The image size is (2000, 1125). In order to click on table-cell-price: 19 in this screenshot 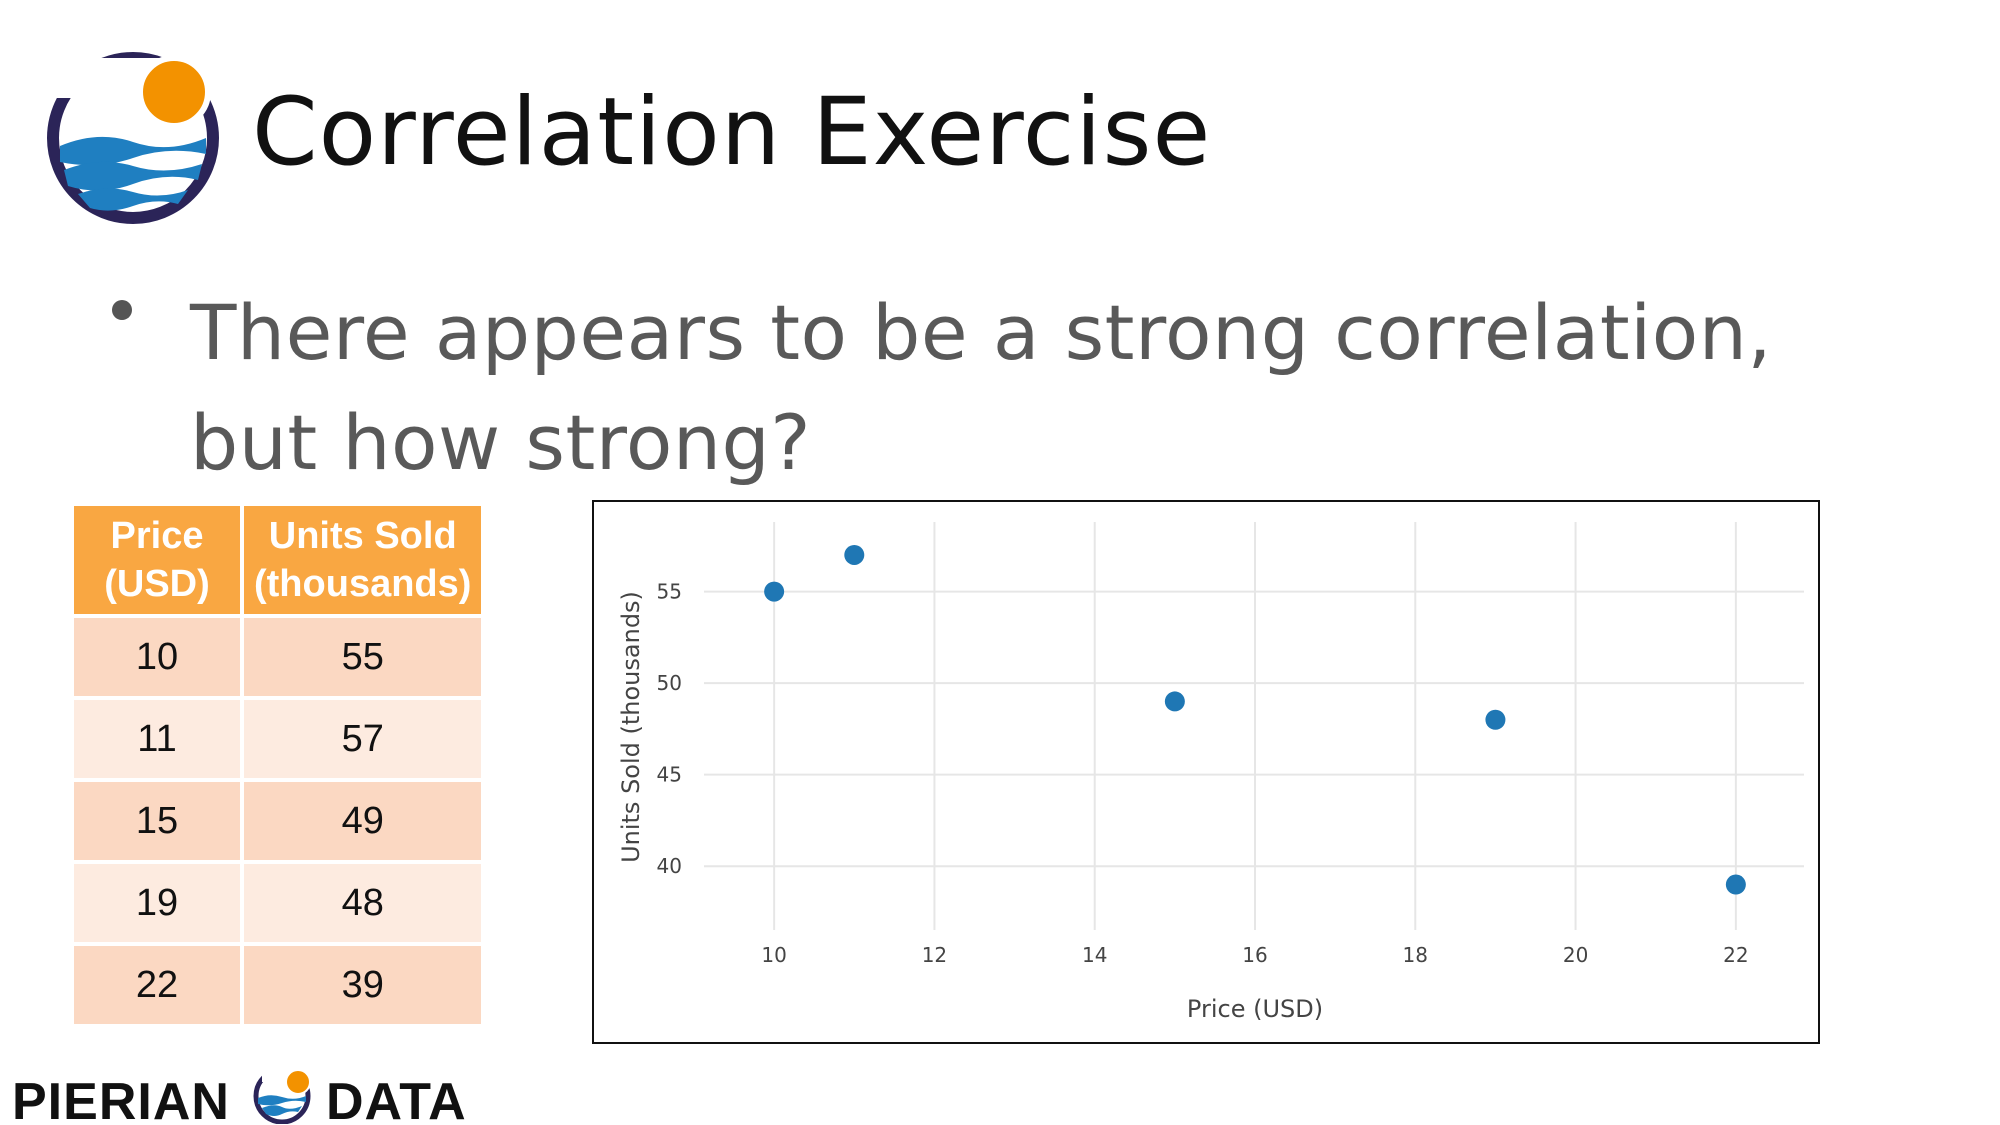, I will do `click(157, 903)`.